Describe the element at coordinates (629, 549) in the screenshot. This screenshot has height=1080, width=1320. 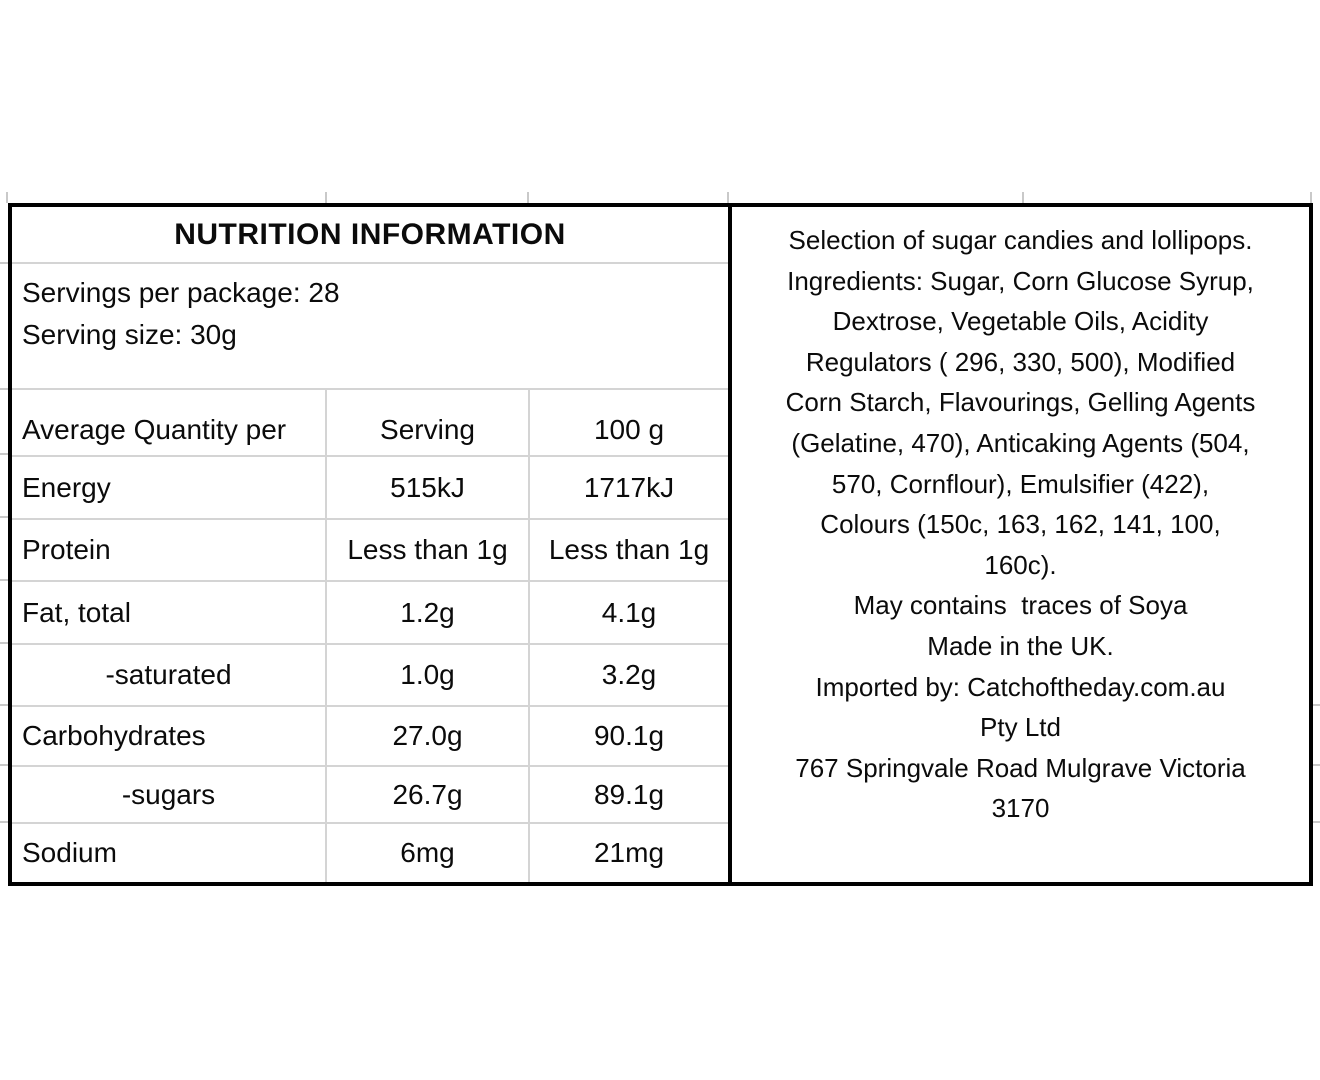
I see `row-per100-value: Less than 1g` at that location.